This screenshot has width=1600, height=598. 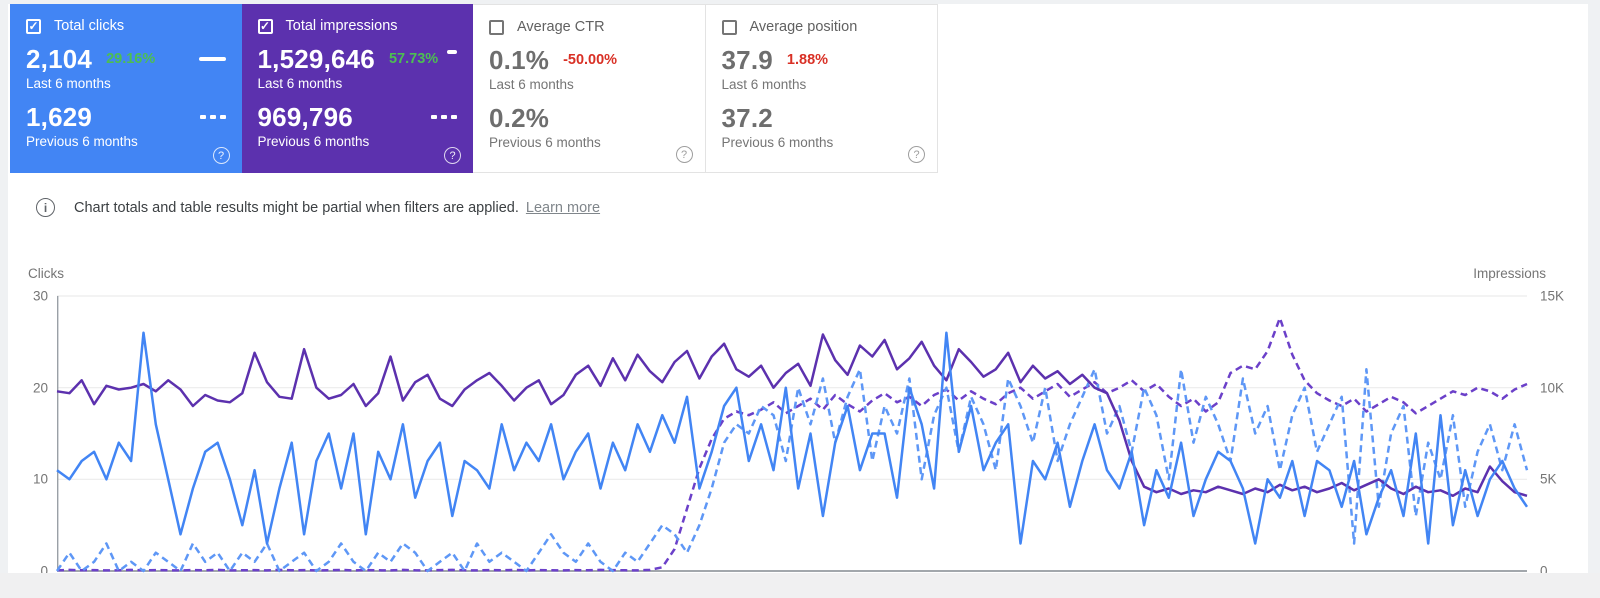 I want to click on axis-tick-label: 10K, so click(x=1552, y=388).